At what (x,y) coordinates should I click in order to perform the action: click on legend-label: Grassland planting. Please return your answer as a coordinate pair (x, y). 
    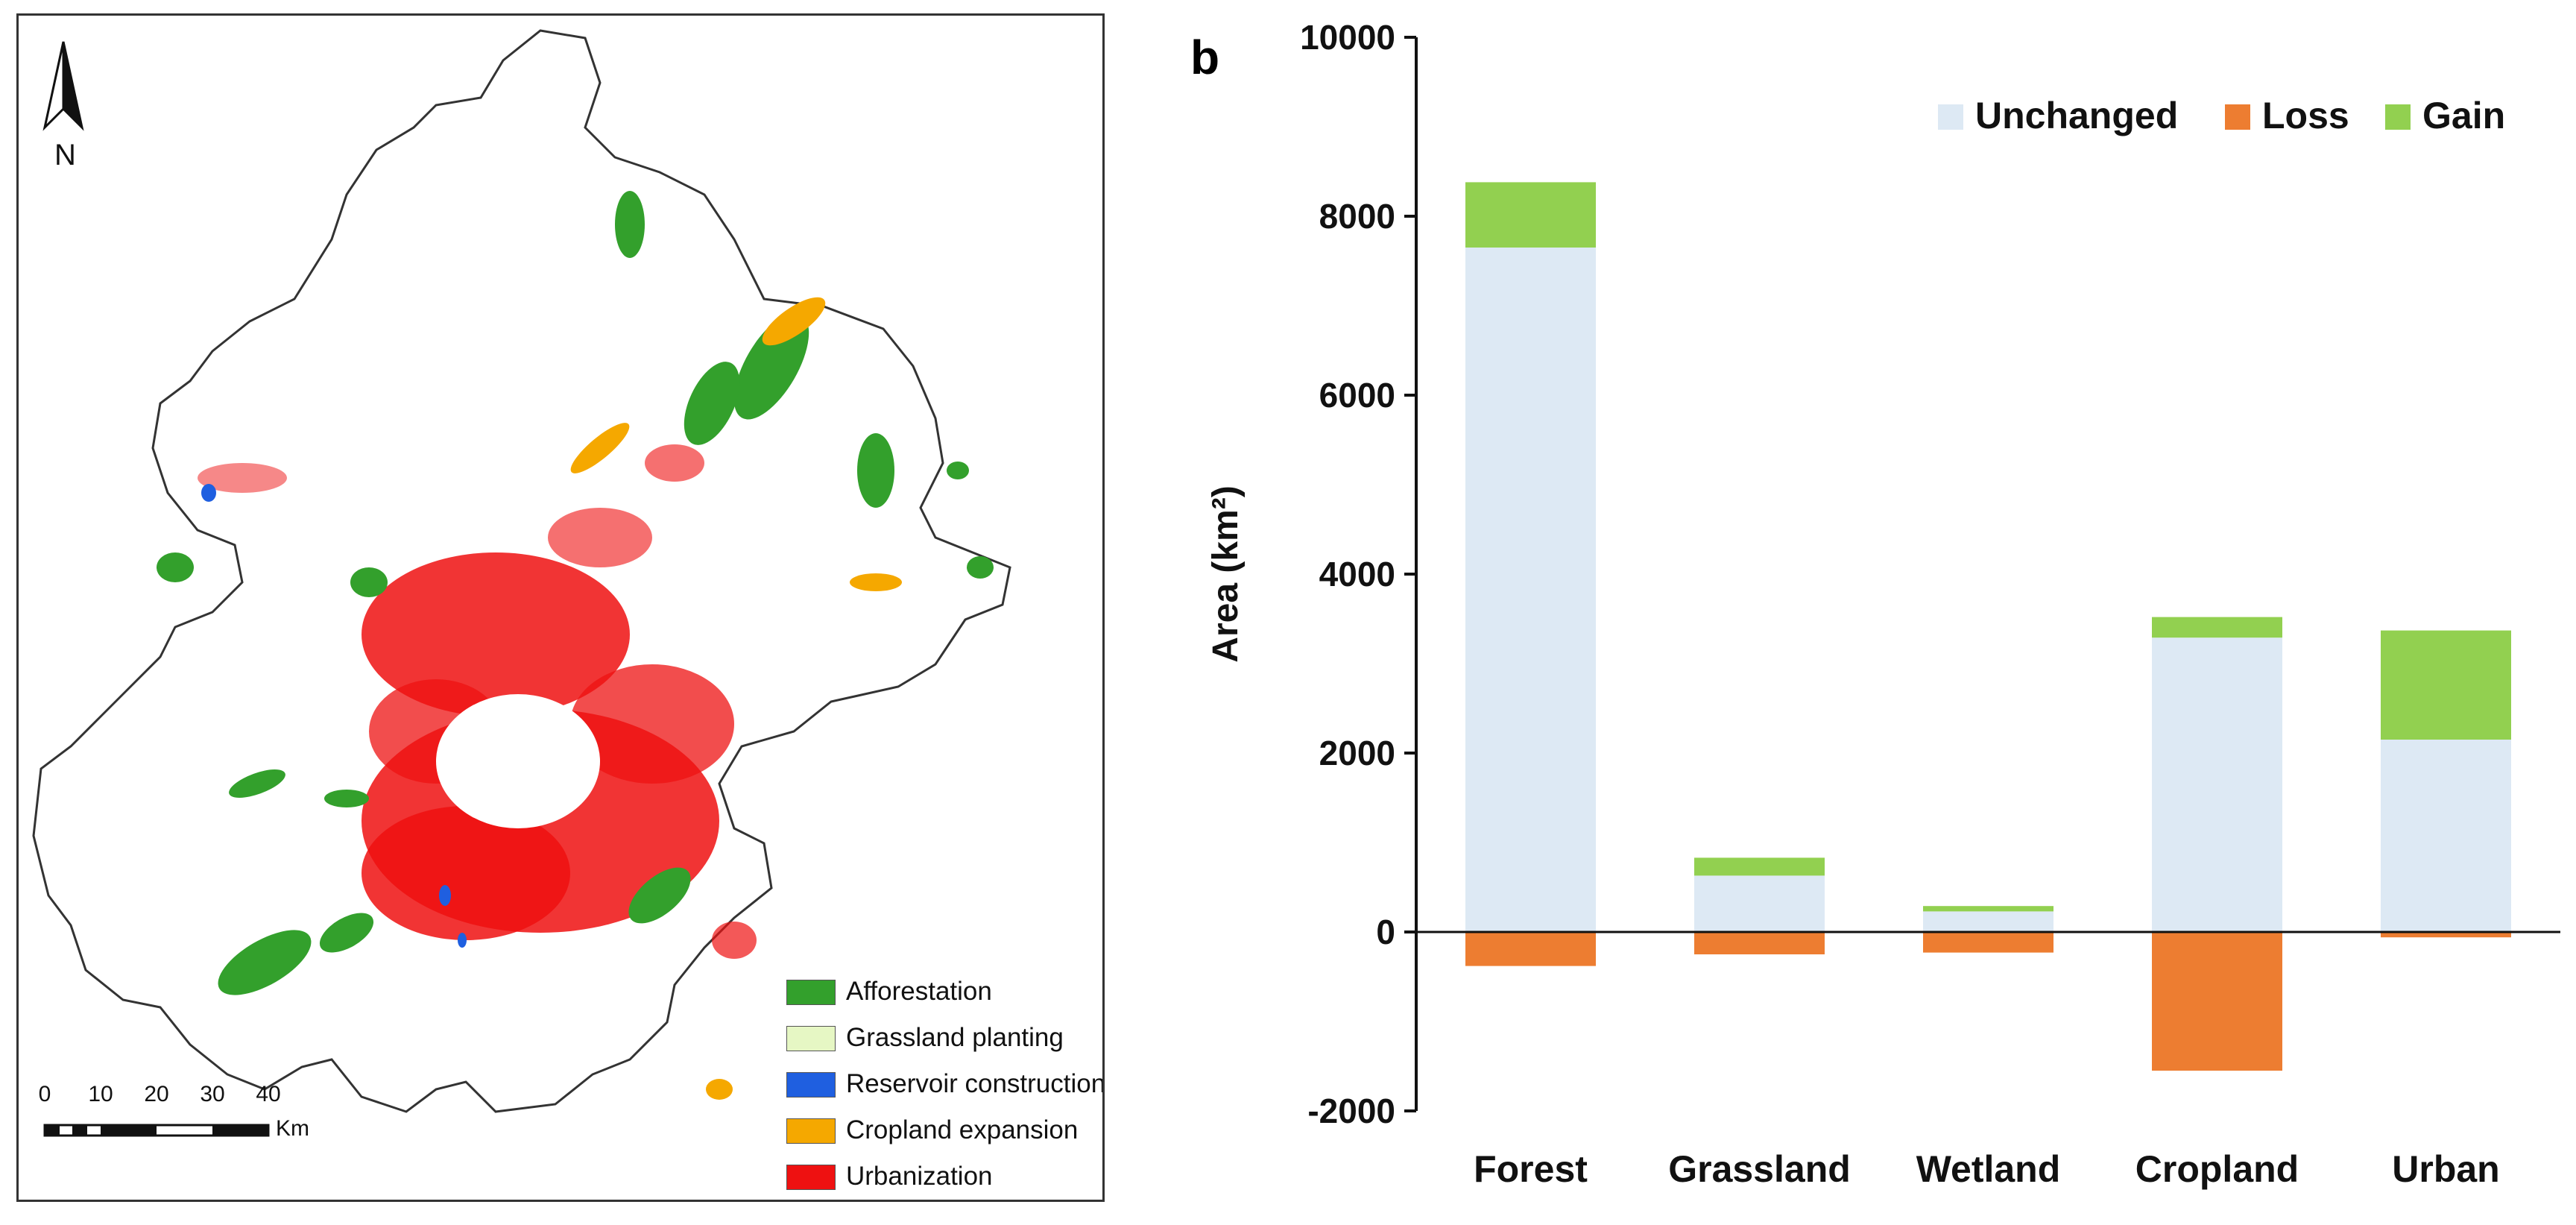
    Looking at the image, I should click on (955, 1037).